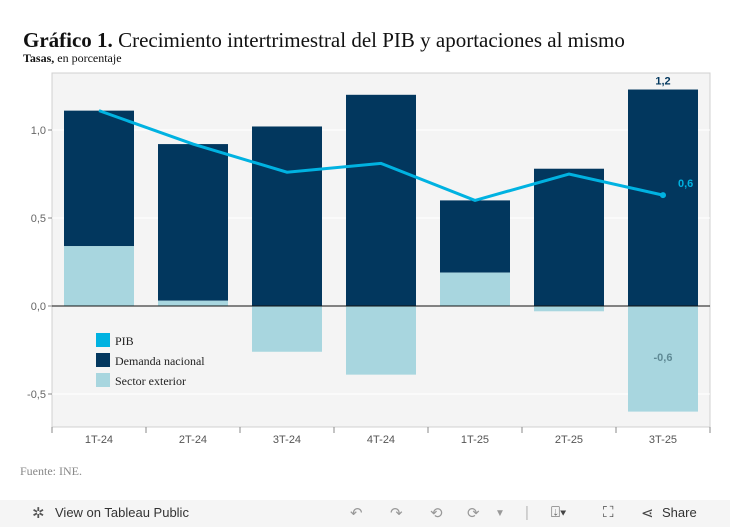  I want to click on chevron-down-icon: ▼, so click(500, 513).